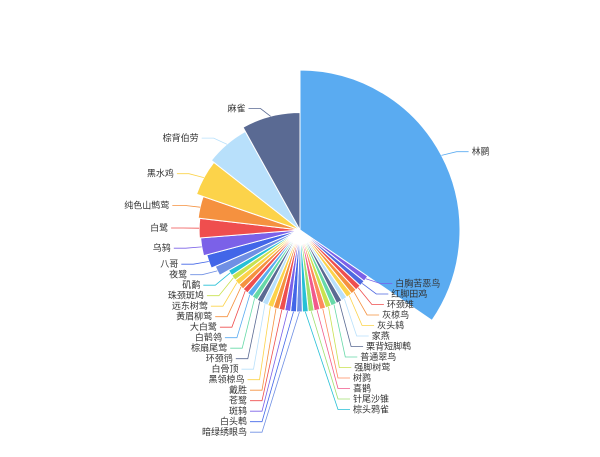 Image resolution: width=600 pixels, height=457 pixels. I want to click on slice-label: 八哥, so click(169, 264).